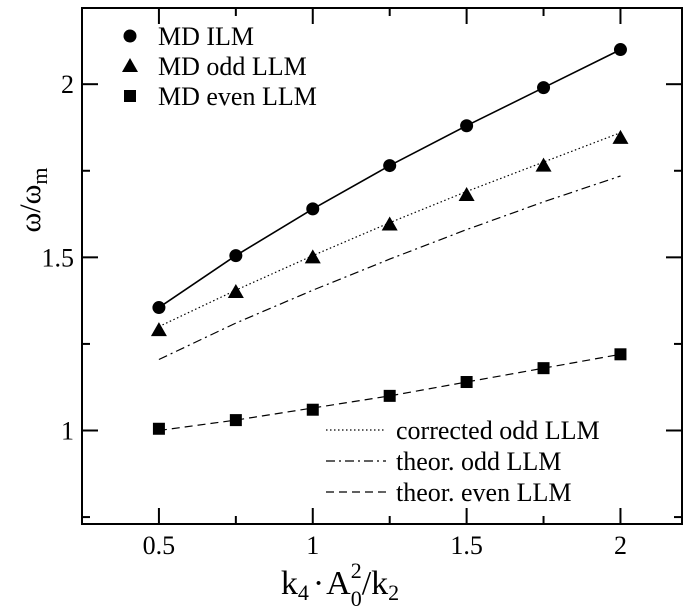  Describe the element at coordinates (312, 545) in the screenshot. I see `x-tick-label: 1` at that location.